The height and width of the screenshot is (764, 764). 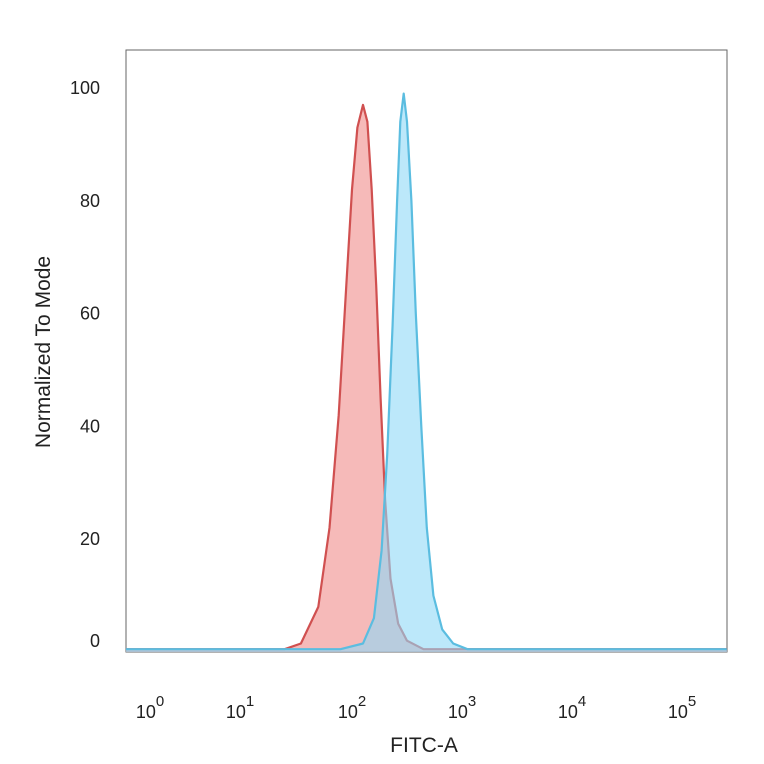 What do you see at coordinates (352, 707) in the screenshot?
I see `x-tick-label: 10²` at bounding box center [352, 707].